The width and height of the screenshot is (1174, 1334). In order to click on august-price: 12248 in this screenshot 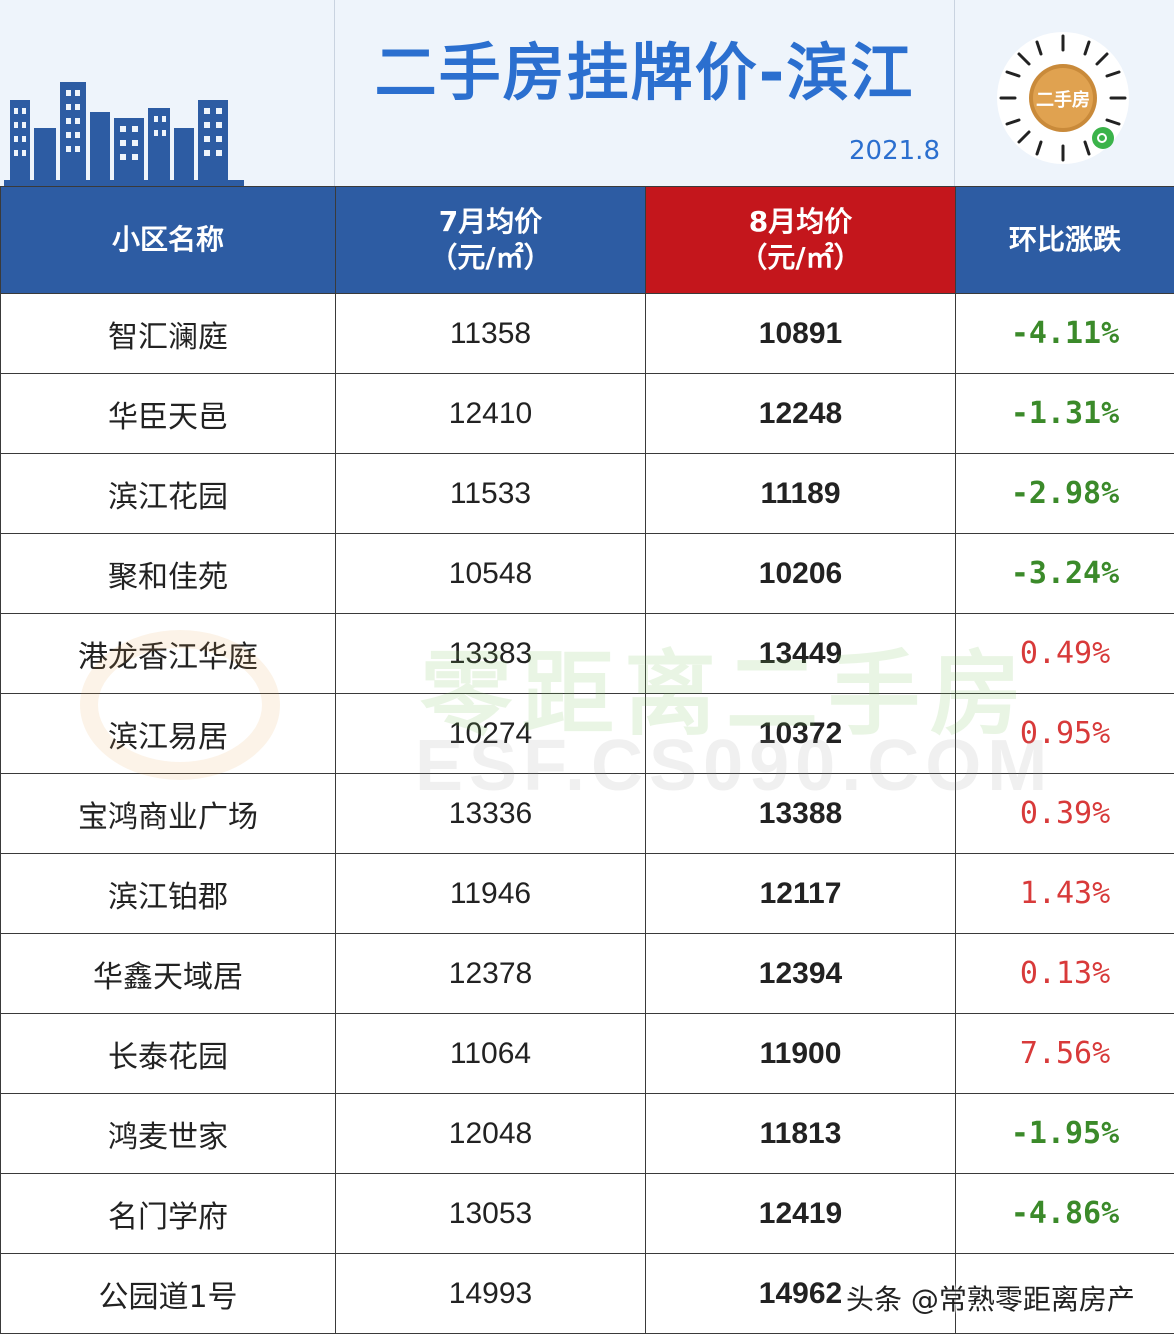, I will do `click(800, 413)`.